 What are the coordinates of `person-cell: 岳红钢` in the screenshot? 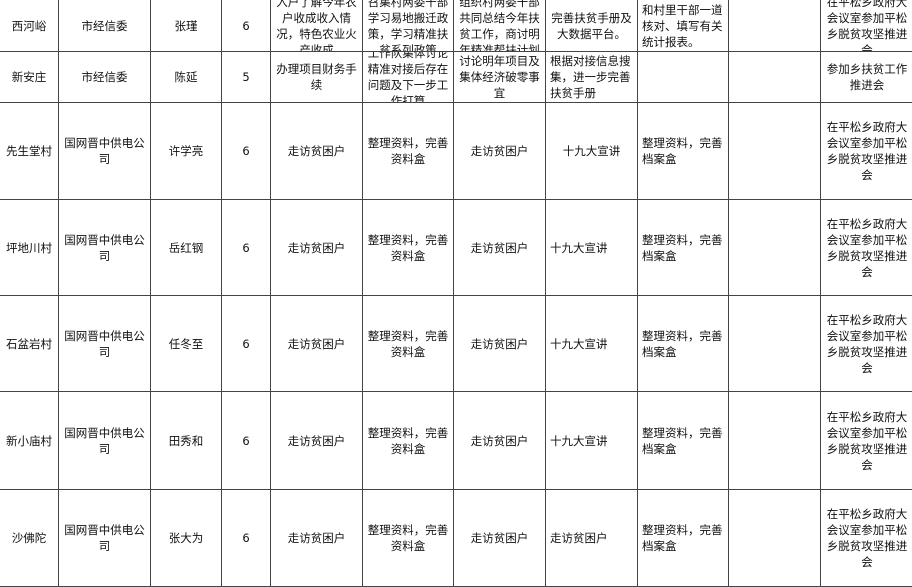 It's located at (186, 248).